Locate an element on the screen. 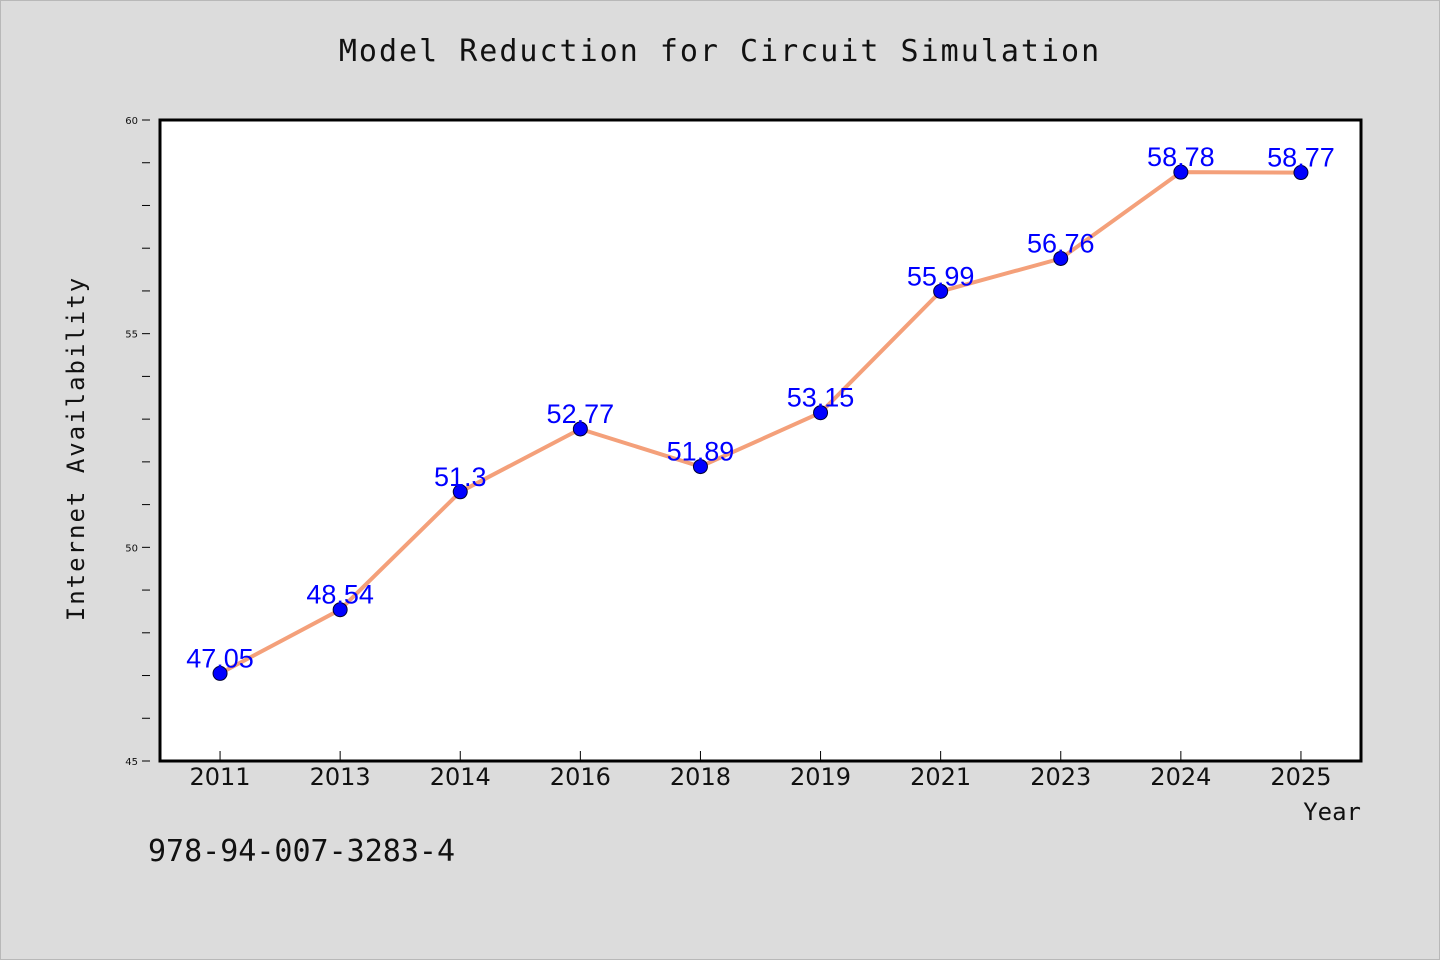 This screenshot has width=1440, height=960. x-tick-label: 2023 is located at coordinates (1060, 777).